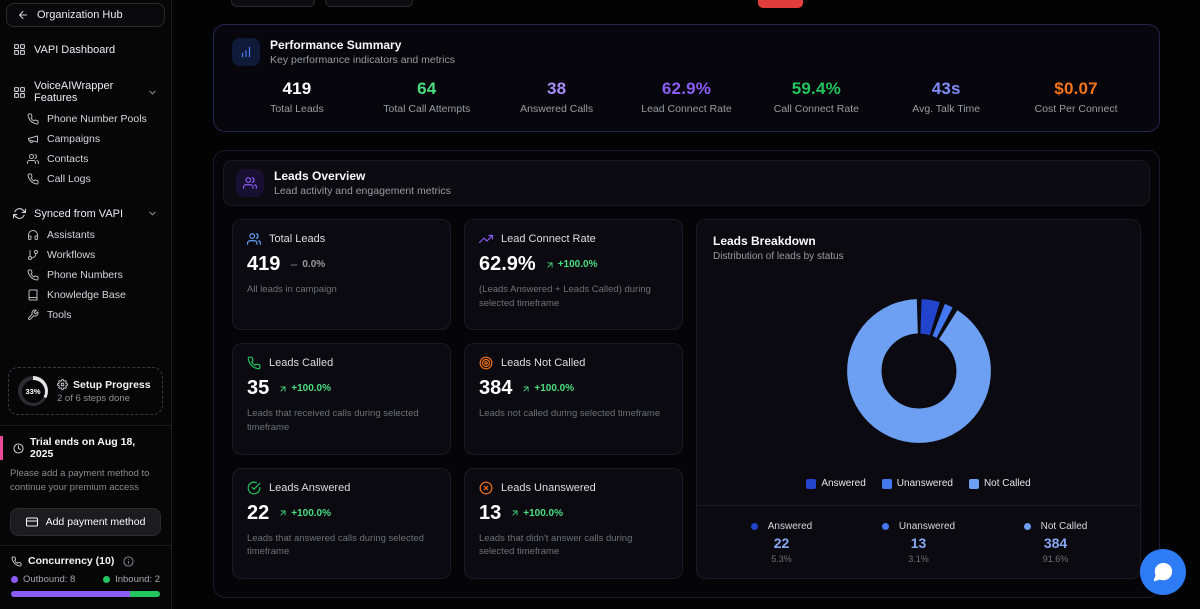  I want to click on back-to-organization-hub: Organization Hub, so click(85, 15).